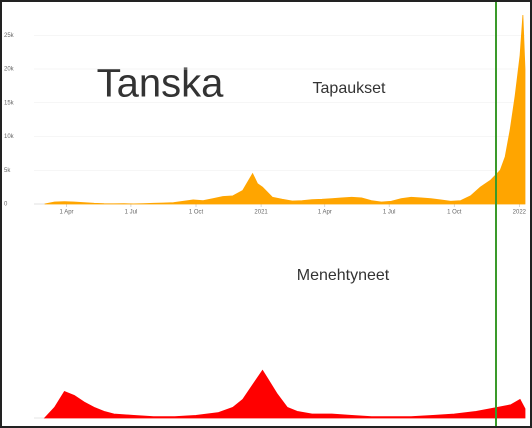 This screenshot has height=428, width=532. I want to click on y-tick-label: 20k, so click(9, 70).